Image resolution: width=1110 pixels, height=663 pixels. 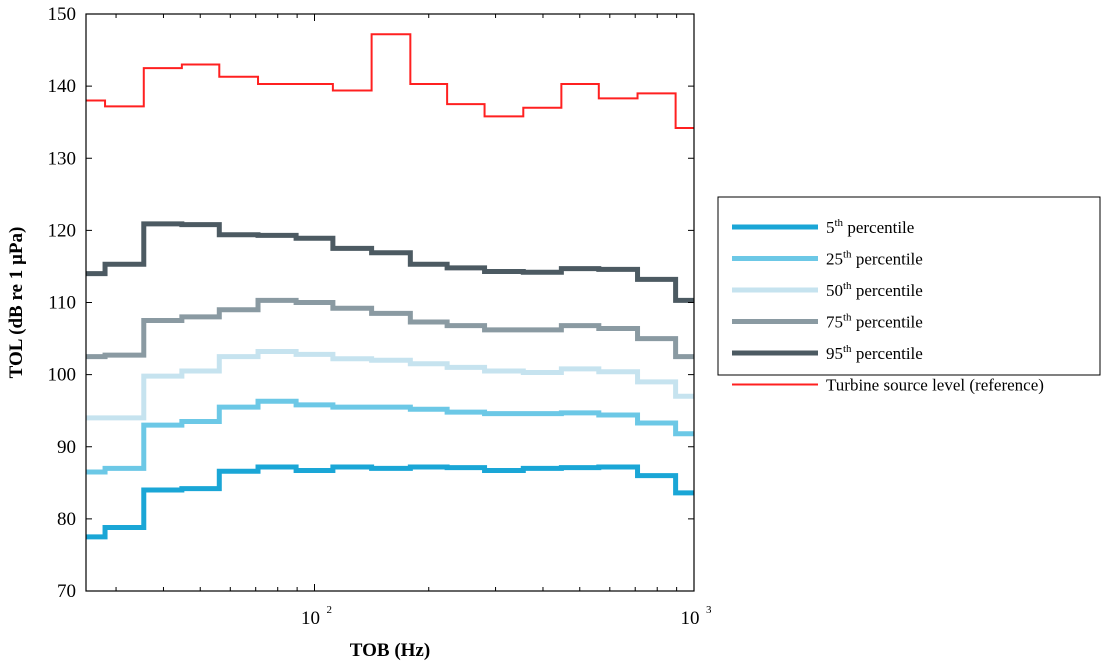 I want to click on y-tick-label: 110, so click(x=62, y=303).